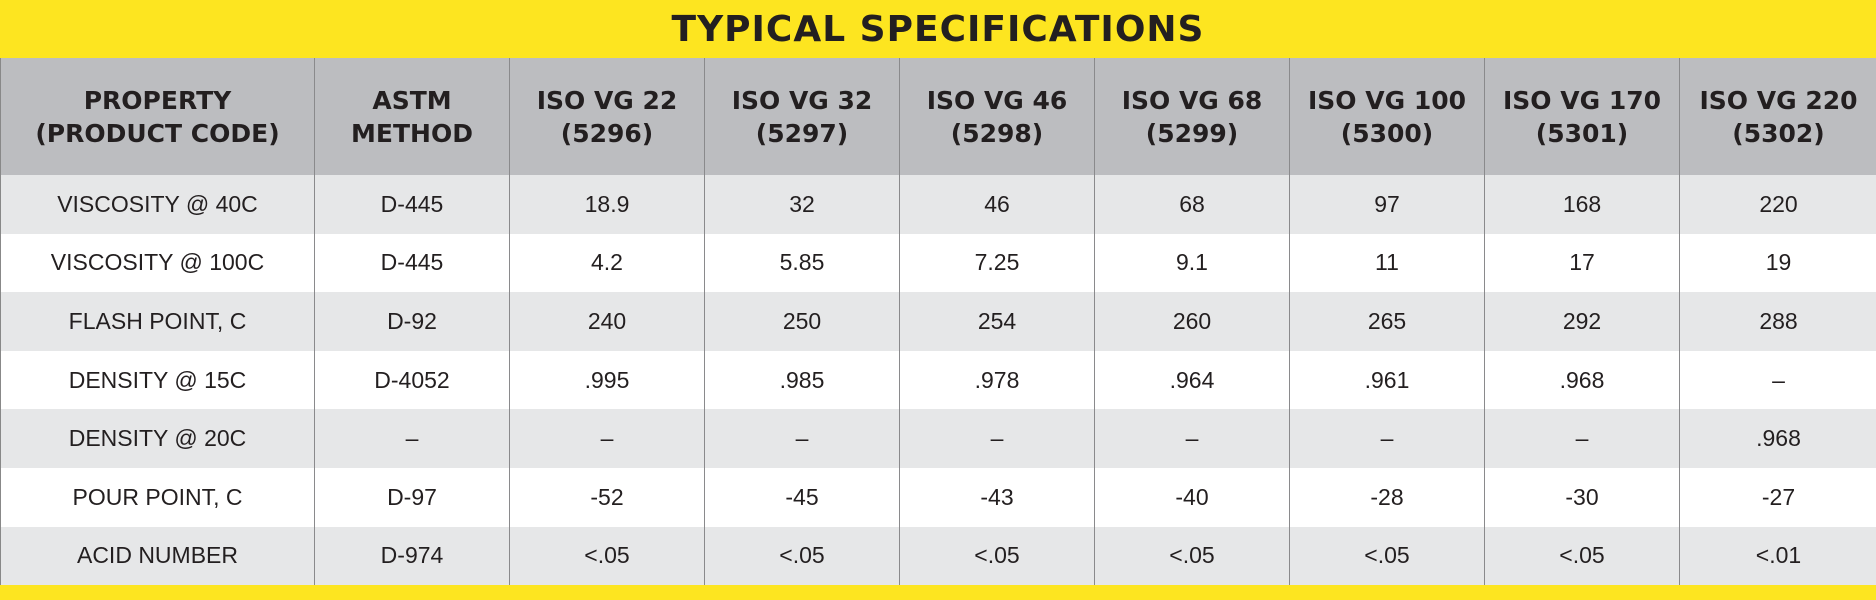  Describe the element at coordinates (1191, 380) in the screenshot. I see `table-cell: .964` at that location.